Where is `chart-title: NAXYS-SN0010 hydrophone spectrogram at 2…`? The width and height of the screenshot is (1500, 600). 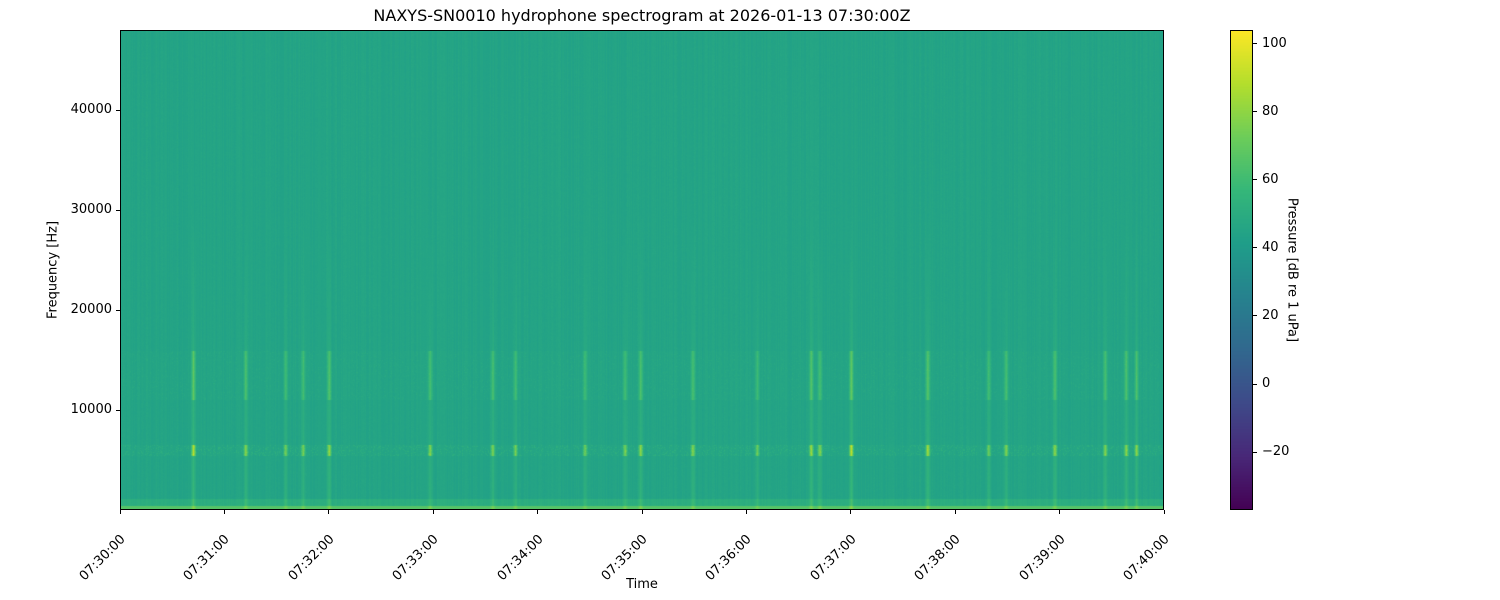
chart-title: NAXYS-SN0010 hydrophone spectrogram at 2… is located at coordinates (642, 15).